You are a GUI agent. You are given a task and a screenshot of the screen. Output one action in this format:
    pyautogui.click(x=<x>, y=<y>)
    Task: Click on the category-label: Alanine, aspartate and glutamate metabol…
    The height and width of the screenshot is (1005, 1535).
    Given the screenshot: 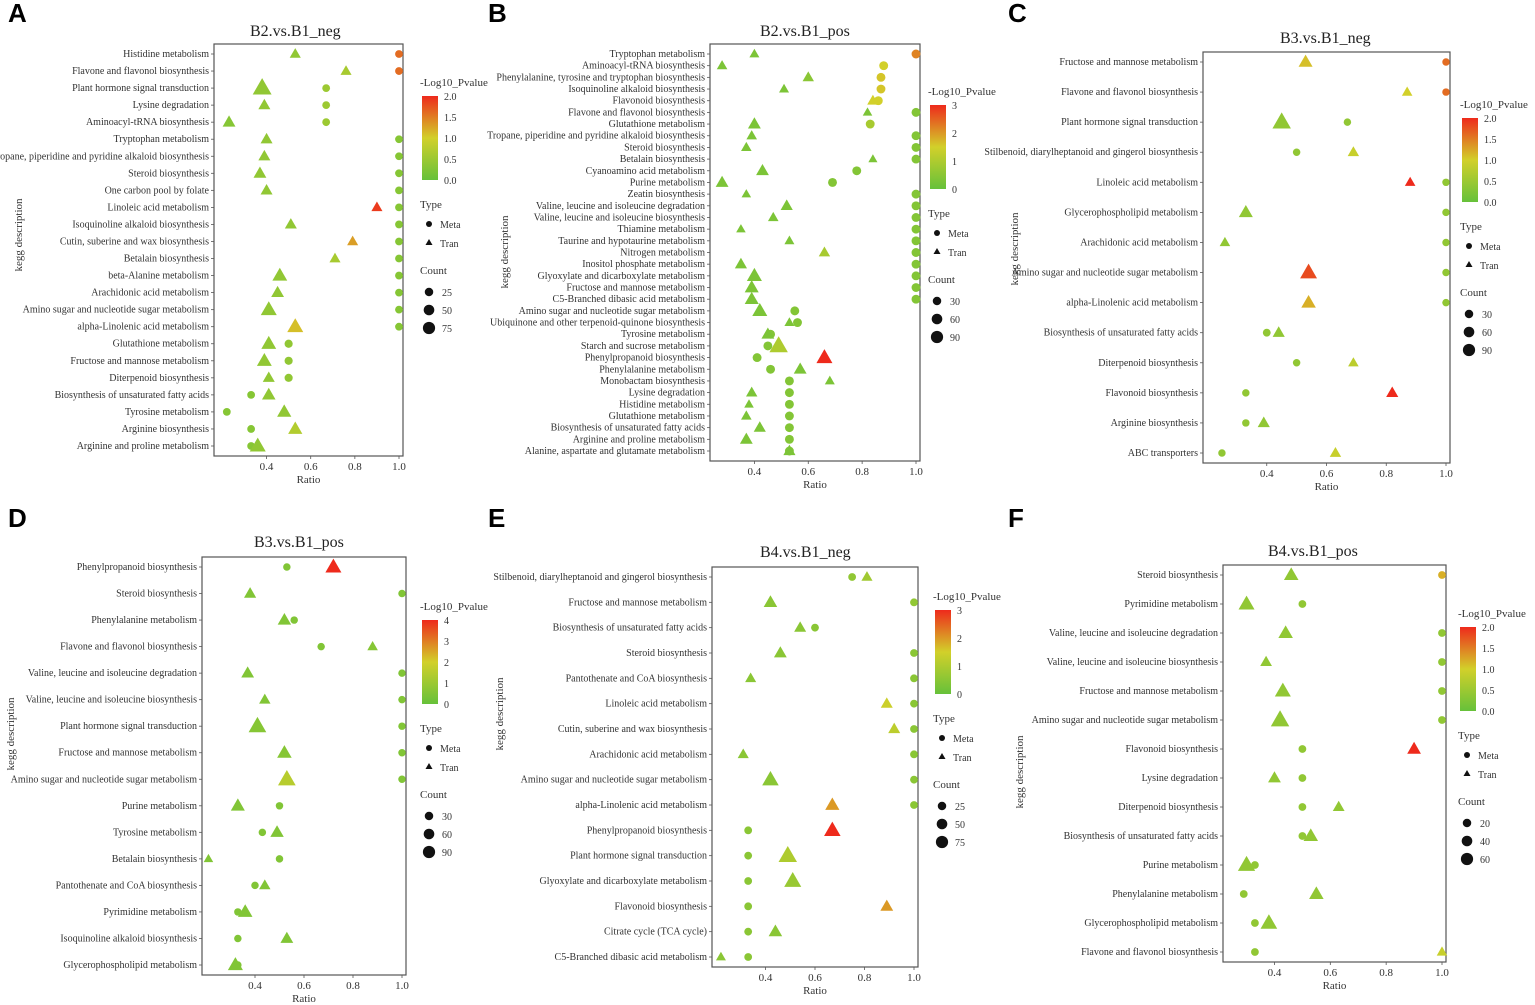 What is the action you would take?
    pyautogui.click(x=615, y=451)
    